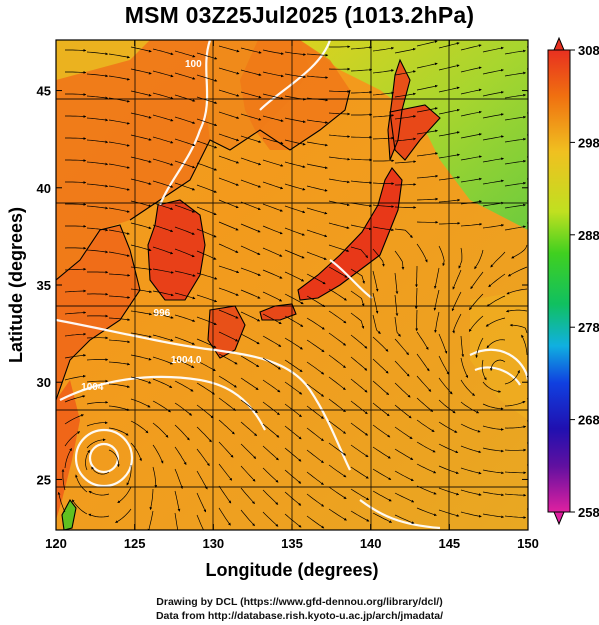 This screenshot has height=625, width=599. What do you see at coordinates (44, 188) in the screenshot?
I see `y-tick-label: 40` at bounding box center [44, 188].